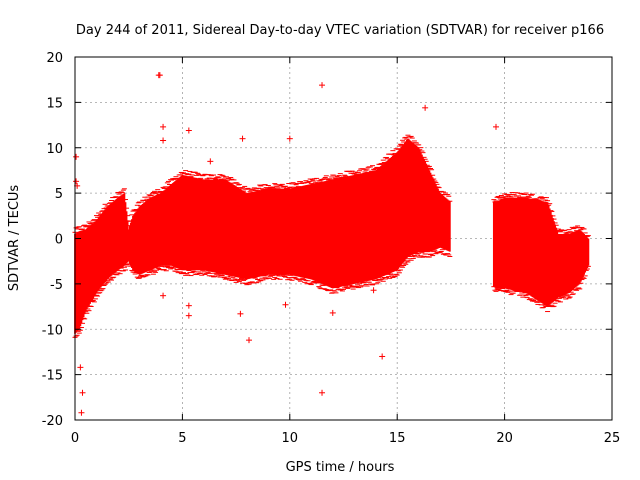  Describe the element at coordinates (52, 376) in the screenshot. I see `y-tick-label: -15` at that location.